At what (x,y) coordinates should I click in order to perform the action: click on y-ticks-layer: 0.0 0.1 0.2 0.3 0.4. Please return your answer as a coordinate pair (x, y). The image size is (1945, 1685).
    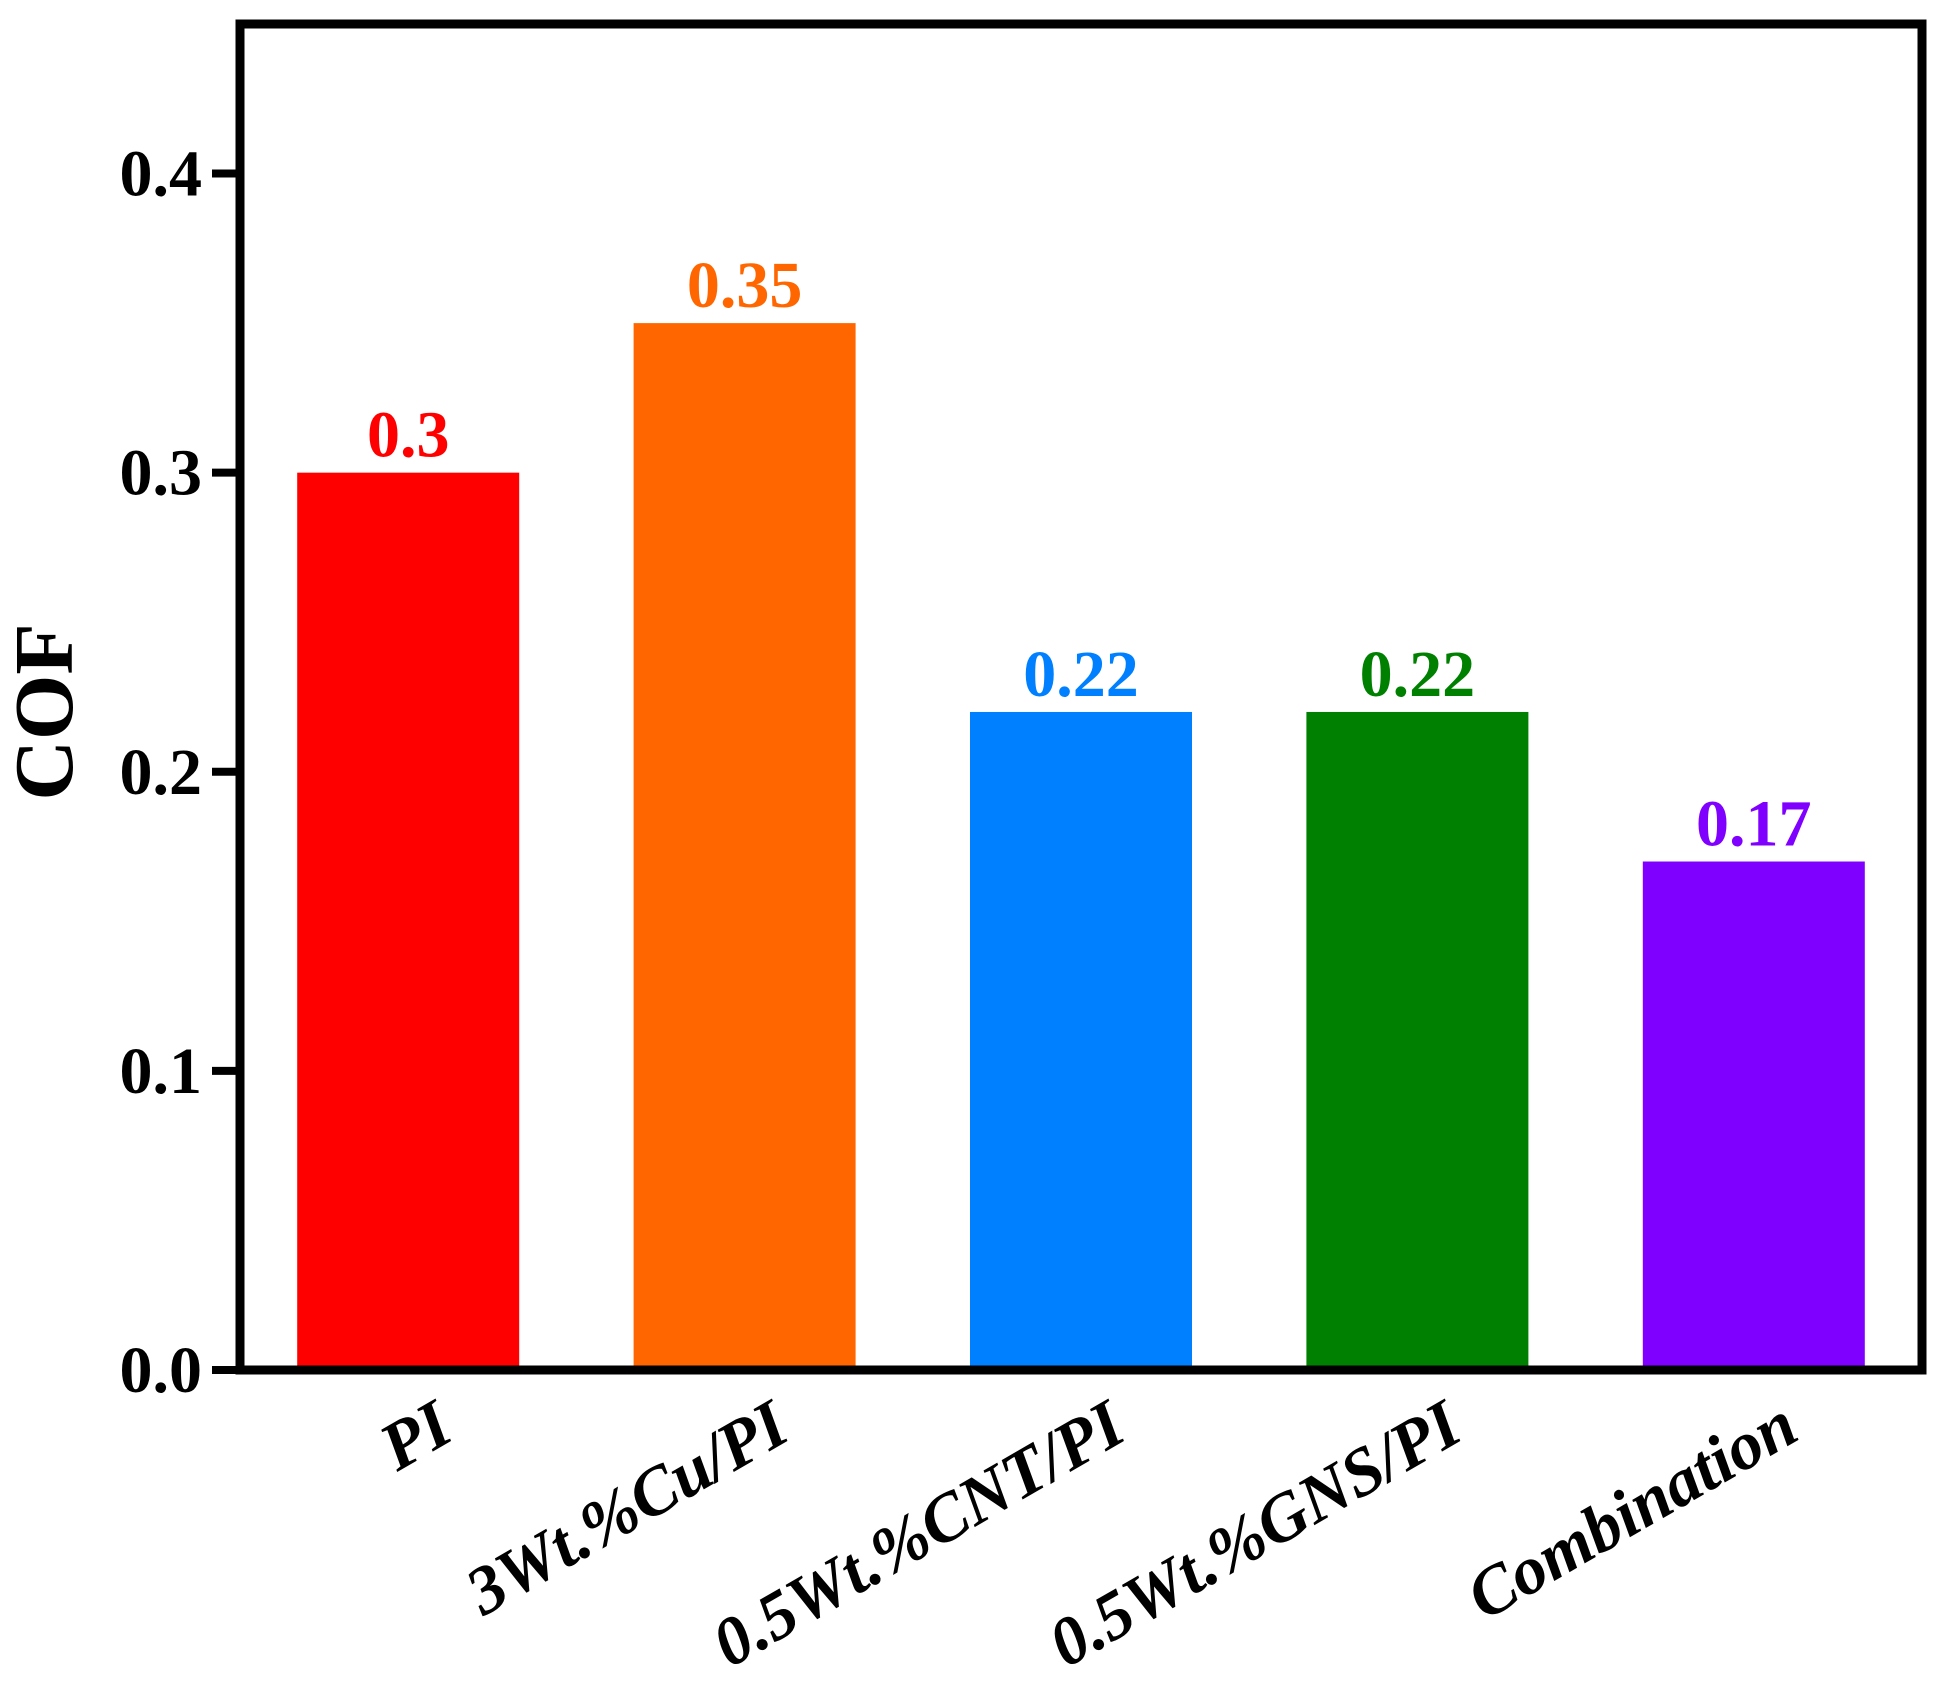
    Looking at the image, I should click on (180, 772).